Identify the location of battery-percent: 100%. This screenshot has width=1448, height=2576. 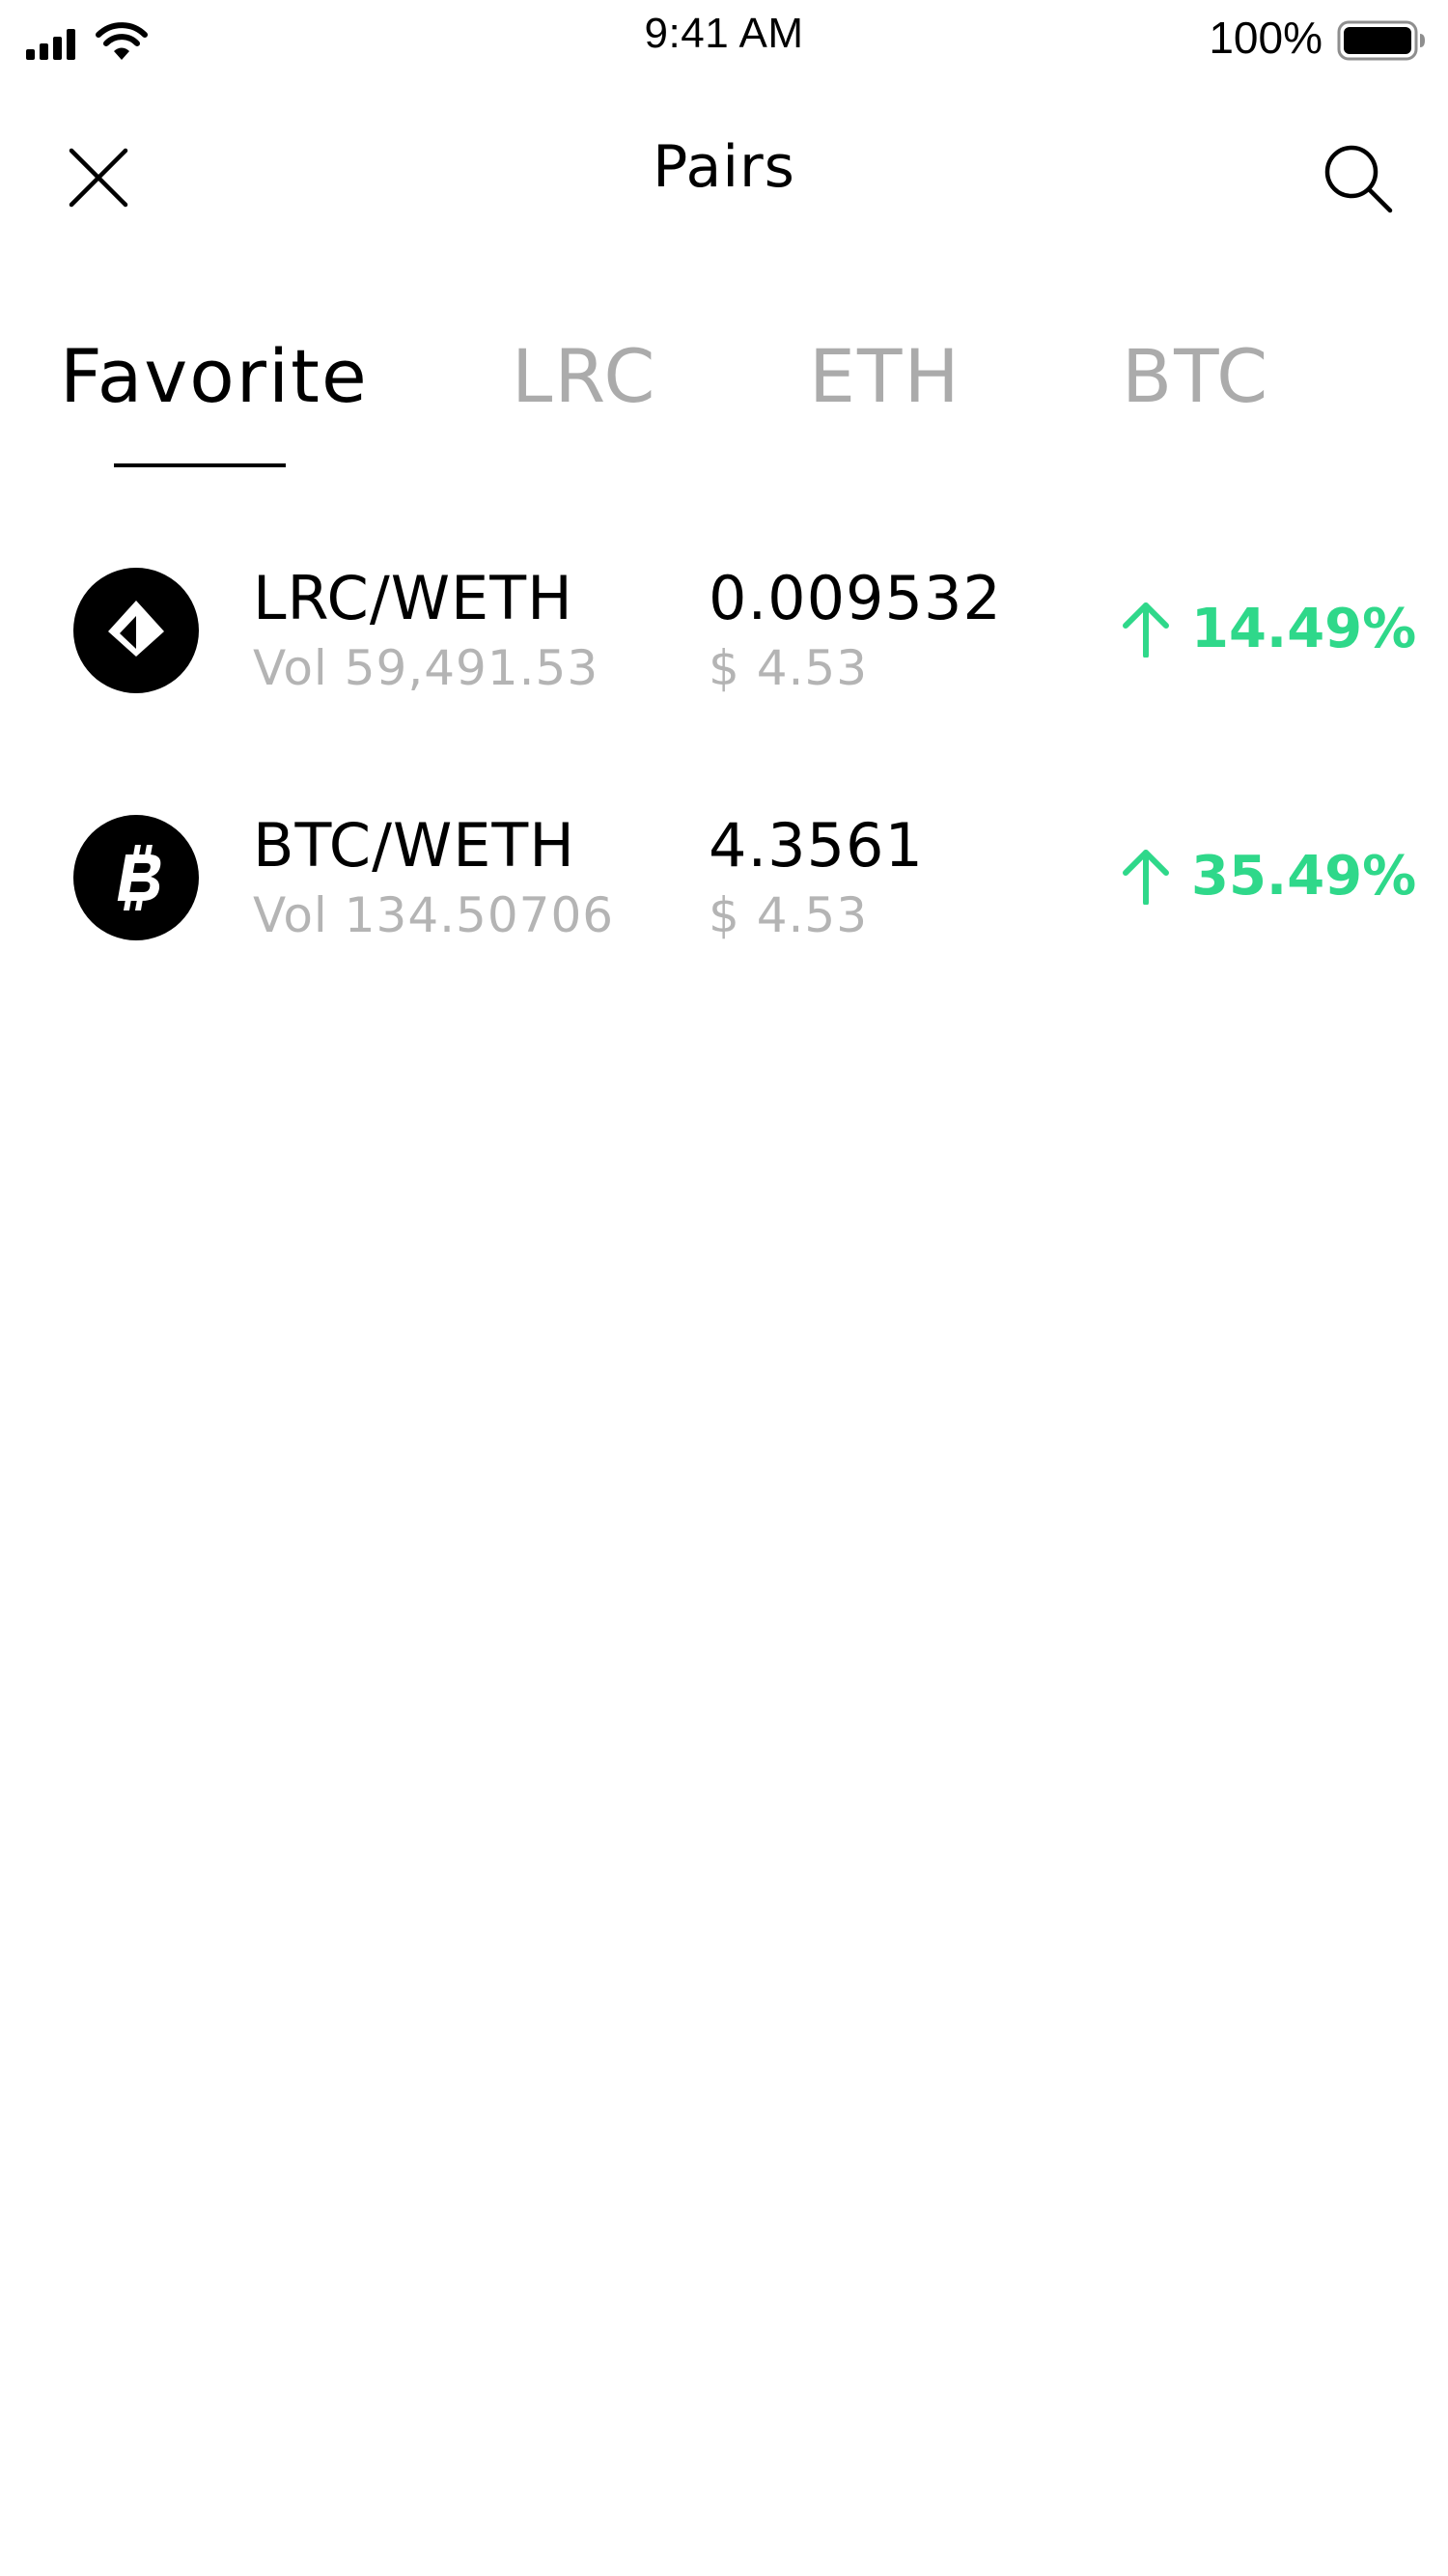
(1266, 38).